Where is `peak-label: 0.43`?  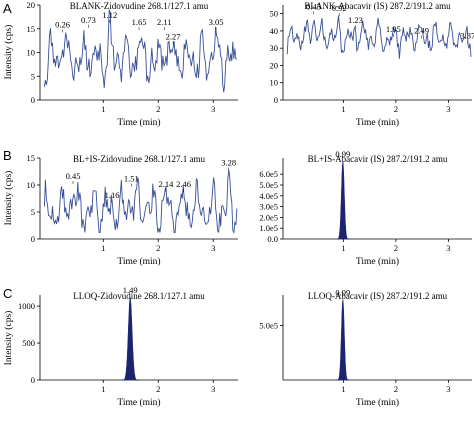 peak-label: 0.43 is located at coordinates (313, 6).